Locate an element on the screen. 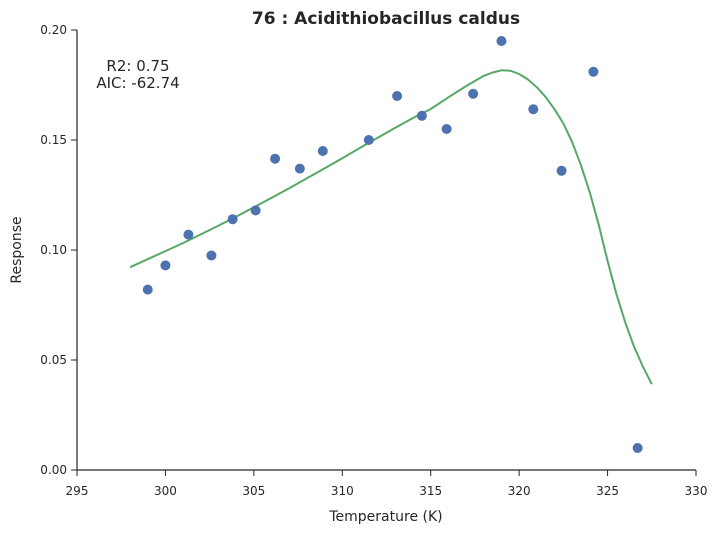  x-axis-label: Temperature (K) is located at coordinates (385, 517).